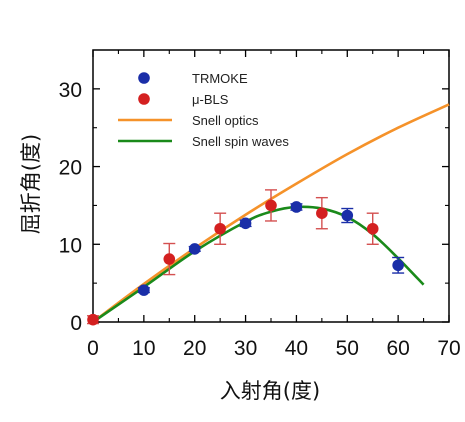 The width and height of the screenshot is (465, 422). What do you see at coordinates (203, 110) in the screenshot?
I see `legend: TRMOKE μ-BLS Snell optics Snell spin waves` at bounding box center [203, 110].